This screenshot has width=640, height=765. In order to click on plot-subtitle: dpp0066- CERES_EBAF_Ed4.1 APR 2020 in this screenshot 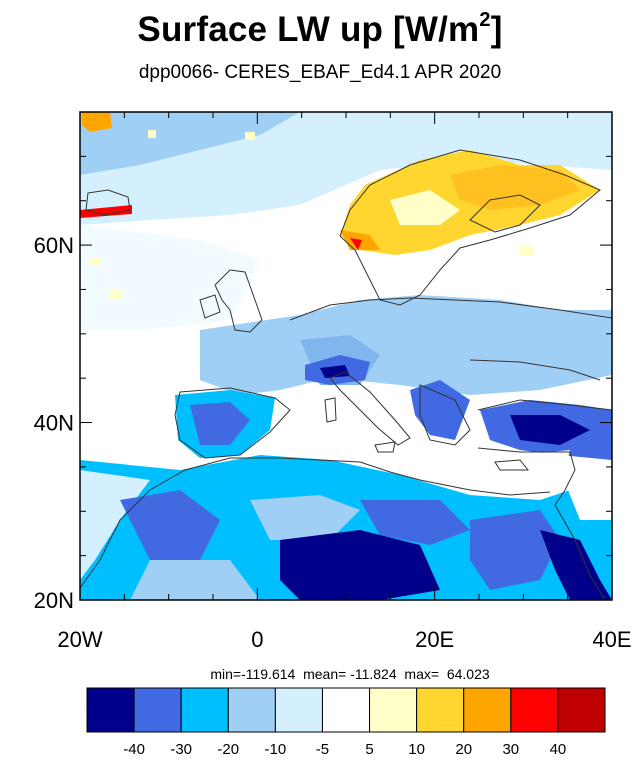, I will do `click(320, 72)`.